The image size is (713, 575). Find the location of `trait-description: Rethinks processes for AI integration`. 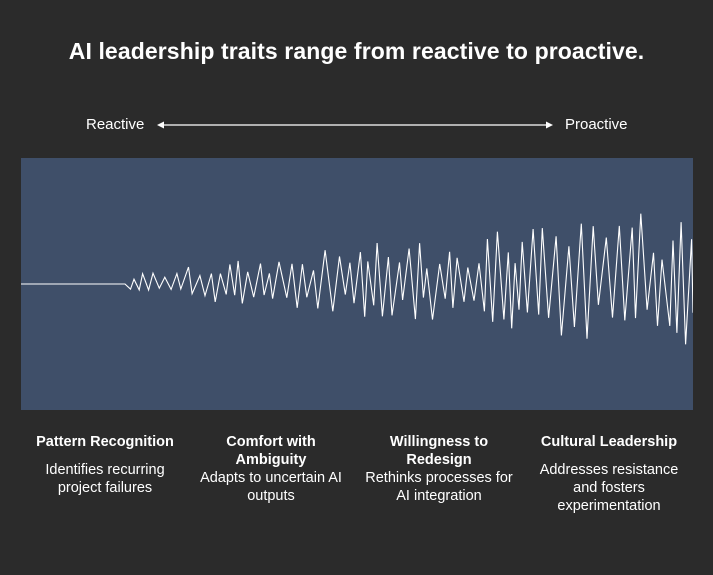

trait-description: Rethinks processes for AI integration is located at coordinates (439, 487).